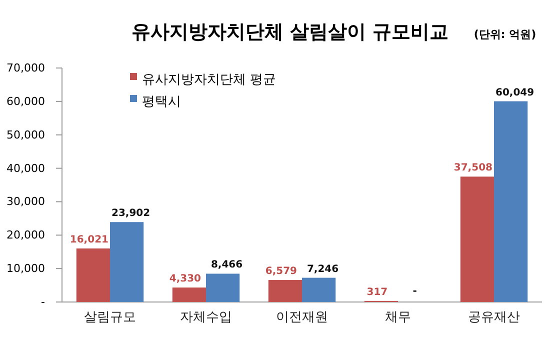  What do you see at coordinates (185, 279) in the screenshot?
I see `data-label: 4,330` at bounding box center [185, 279].